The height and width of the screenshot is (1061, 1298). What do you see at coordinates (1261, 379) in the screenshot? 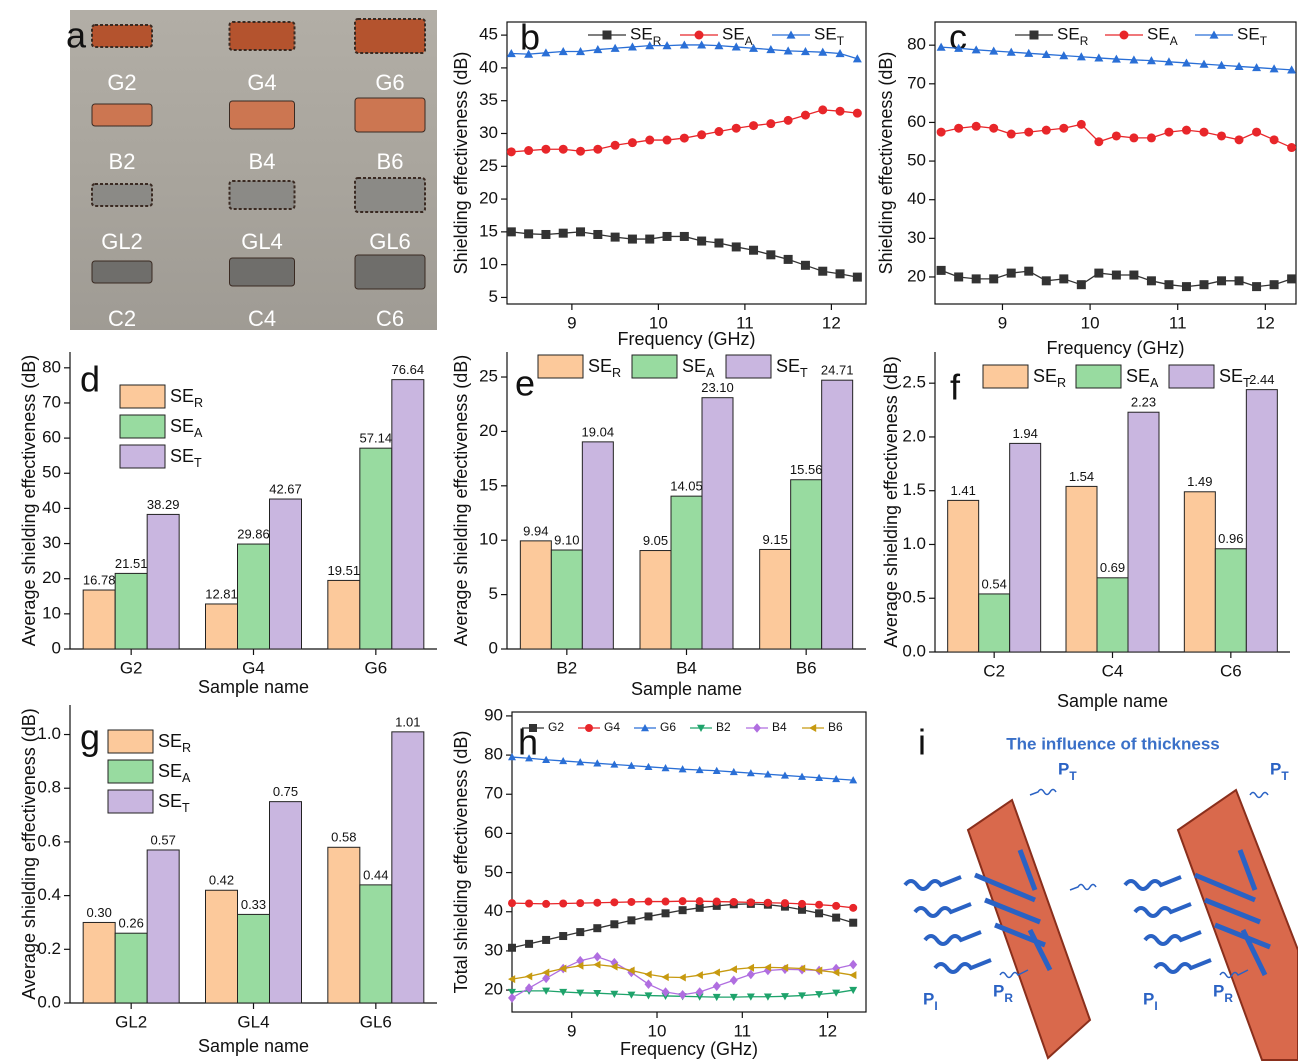
I see `value-label: 2.44` at bounding box center [1261, 379].